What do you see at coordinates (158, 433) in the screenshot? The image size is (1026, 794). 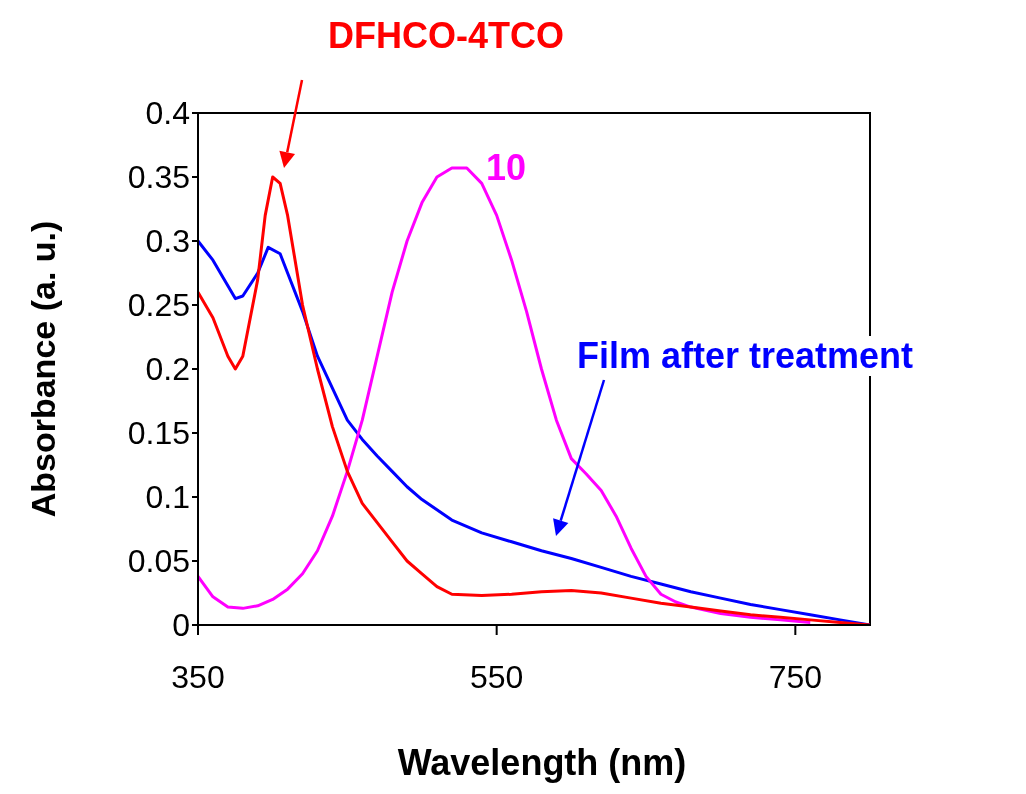 I see `y-tick-label: 0.15` at bounding box center [158, 433].